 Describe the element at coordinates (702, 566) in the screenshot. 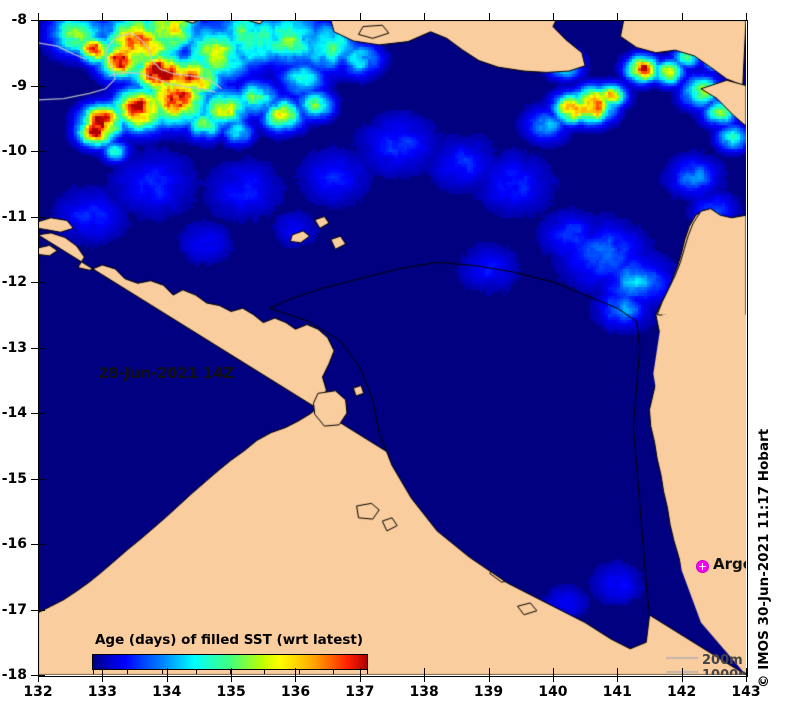

I see `argo-float-marker` at that location.